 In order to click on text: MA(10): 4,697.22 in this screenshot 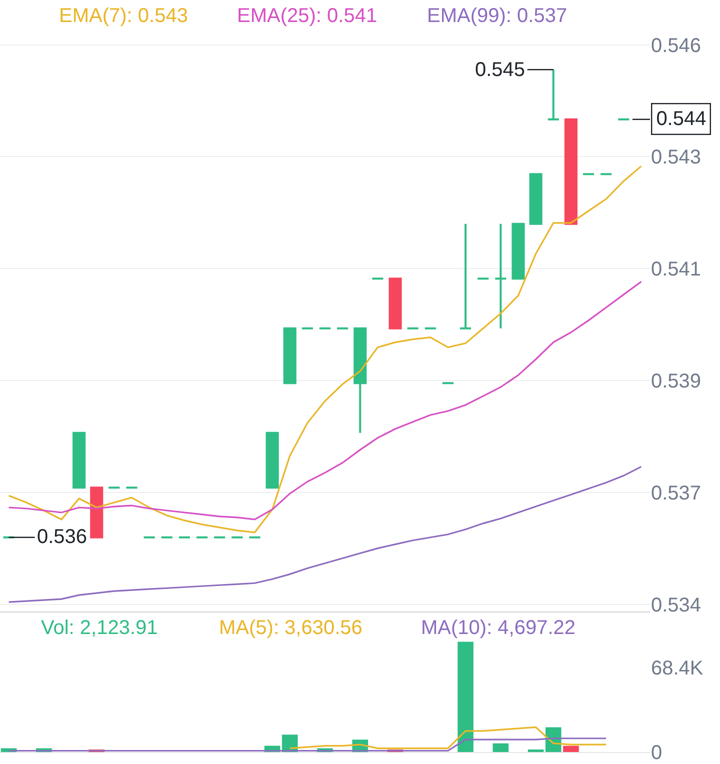, I will do `click(498, 628)`.